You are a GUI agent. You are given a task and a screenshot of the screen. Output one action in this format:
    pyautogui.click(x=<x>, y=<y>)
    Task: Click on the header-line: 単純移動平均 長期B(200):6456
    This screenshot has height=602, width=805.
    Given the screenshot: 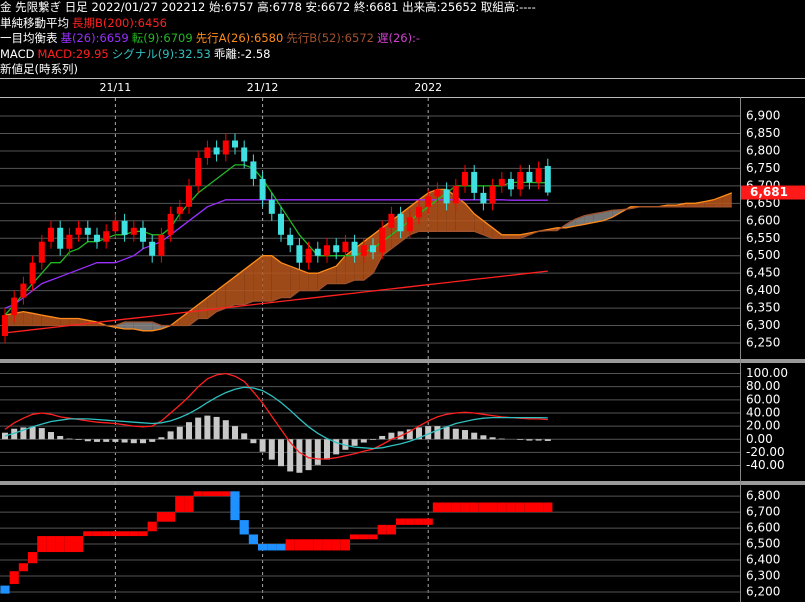 What is the action you would take?
    pyautogui.click(x=402, y=24)
    